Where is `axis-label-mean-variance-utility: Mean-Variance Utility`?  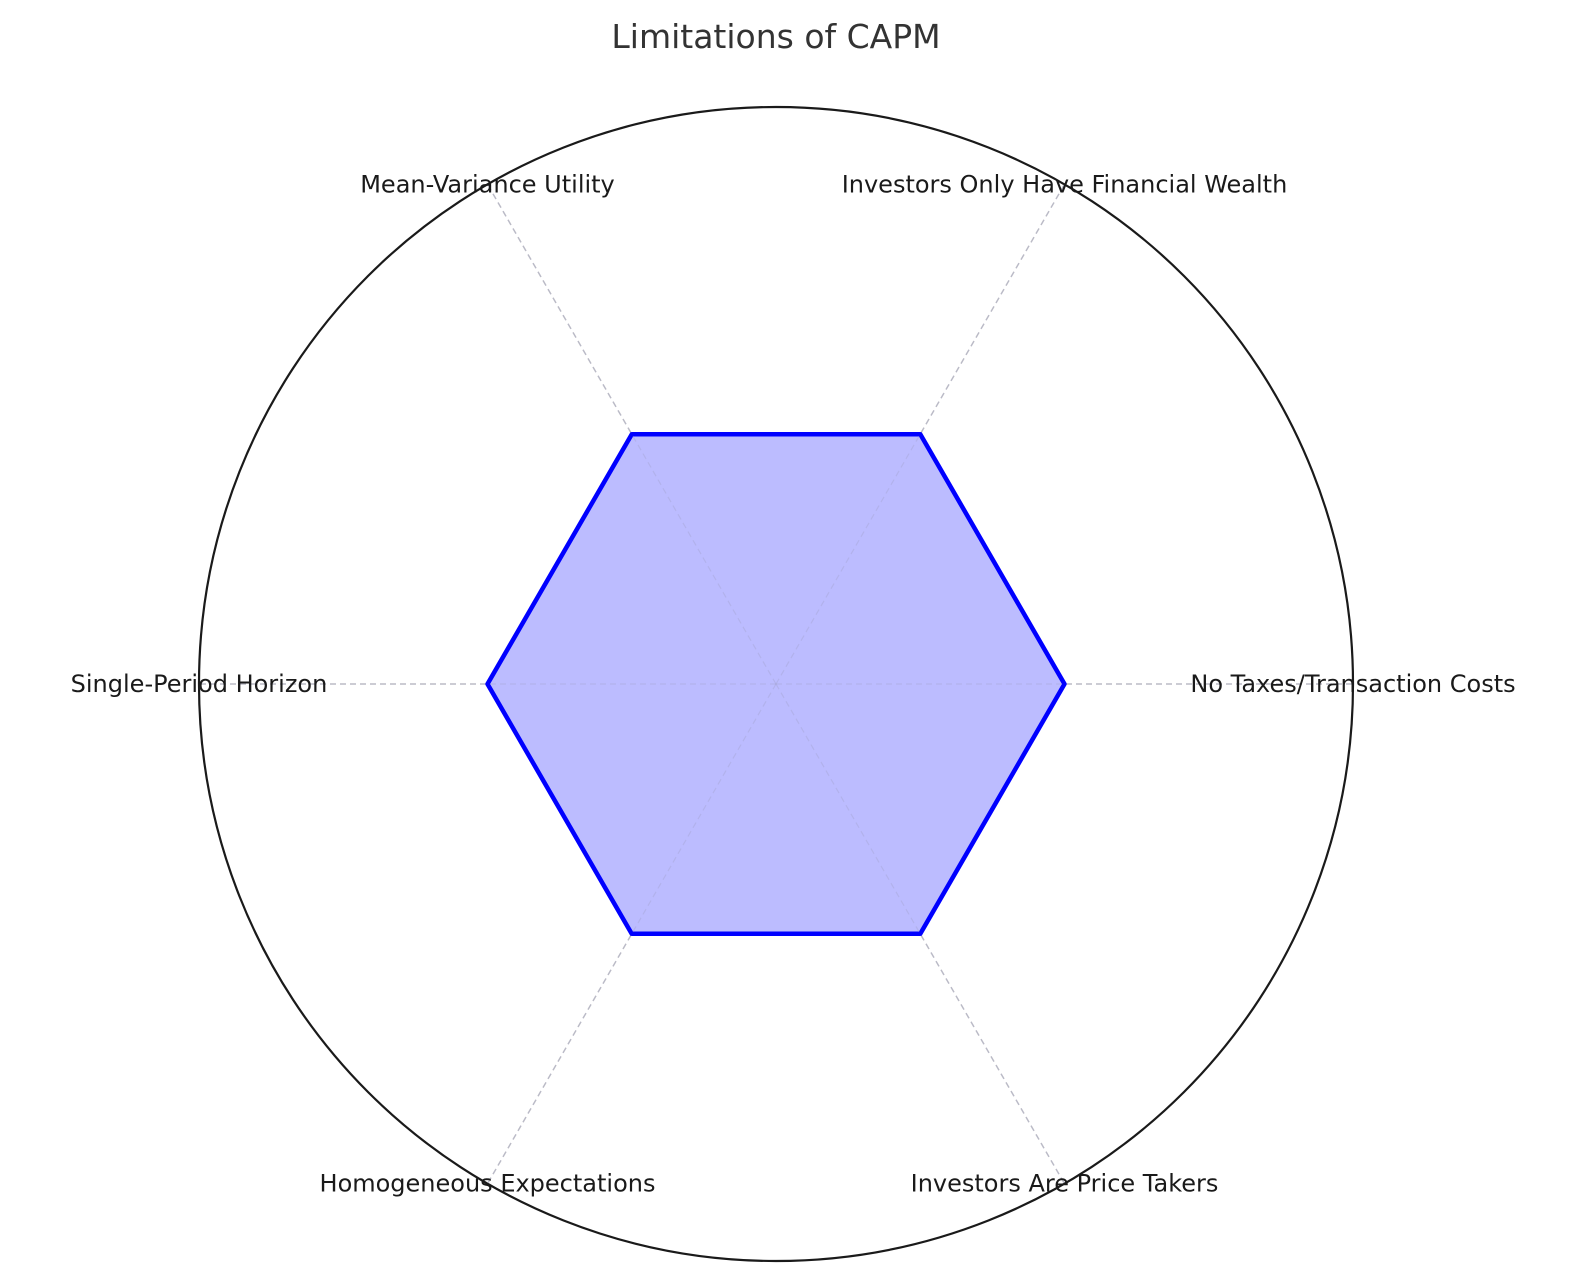
axis-label-mean-variance-utility: Mean-Variance Utility is located at coordinates (487, 184).